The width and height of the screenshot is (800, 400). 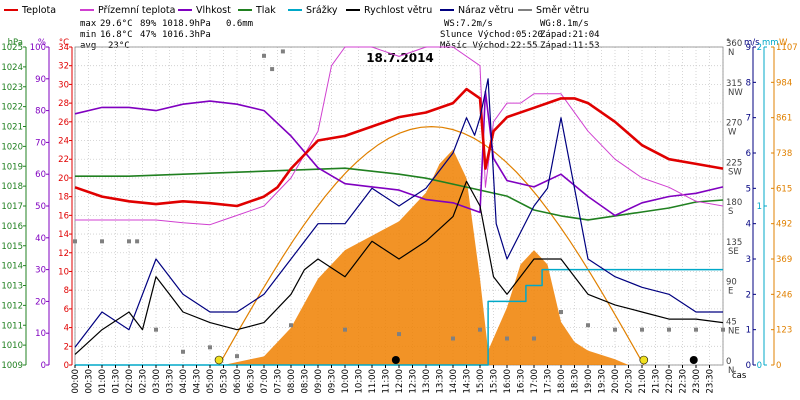 I want to click on stat-avg-temp: 23°C, so click(x=119, y=46).